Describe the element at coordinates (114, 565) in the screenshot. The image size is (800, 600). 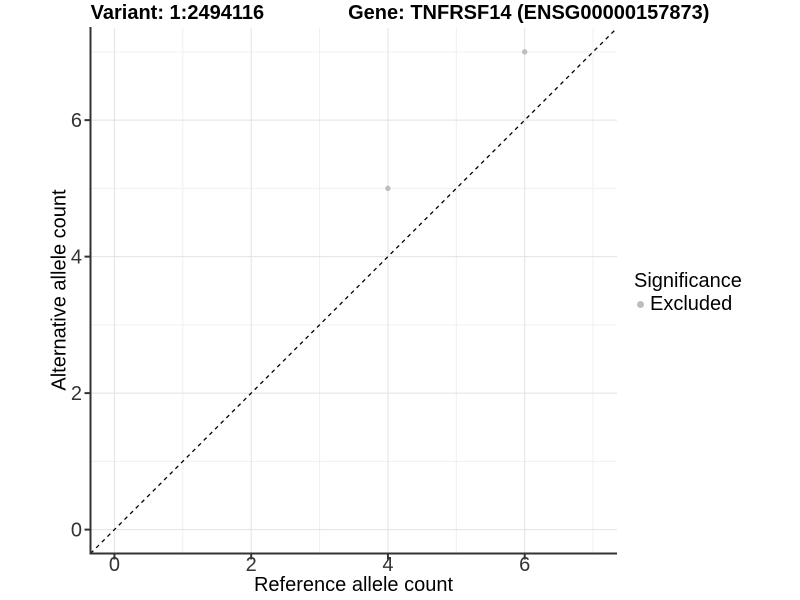
I see `x-tick-label: 0` at that location.